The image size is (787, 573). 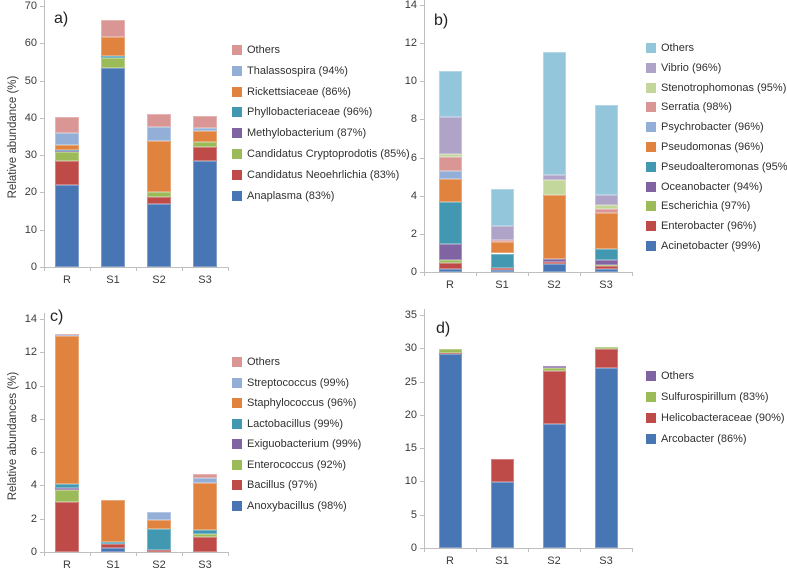 I want to click on legend-label: Enterococcus (92%), so click(x=297, y=464).